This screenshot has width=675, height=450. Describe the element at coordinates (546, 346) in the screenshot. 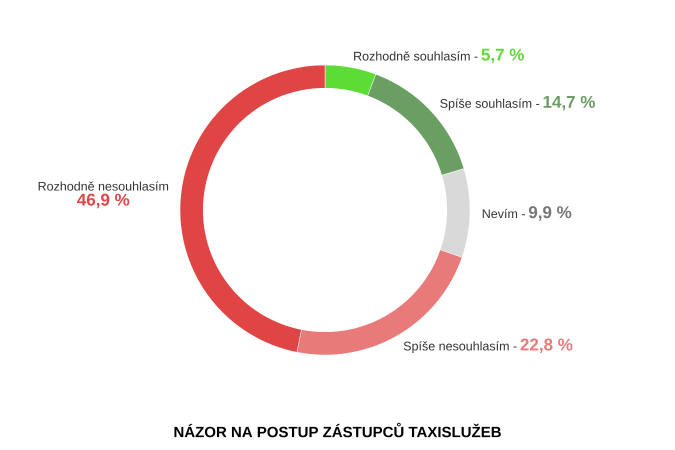

I see `data-label: 22,8 %` at that location.